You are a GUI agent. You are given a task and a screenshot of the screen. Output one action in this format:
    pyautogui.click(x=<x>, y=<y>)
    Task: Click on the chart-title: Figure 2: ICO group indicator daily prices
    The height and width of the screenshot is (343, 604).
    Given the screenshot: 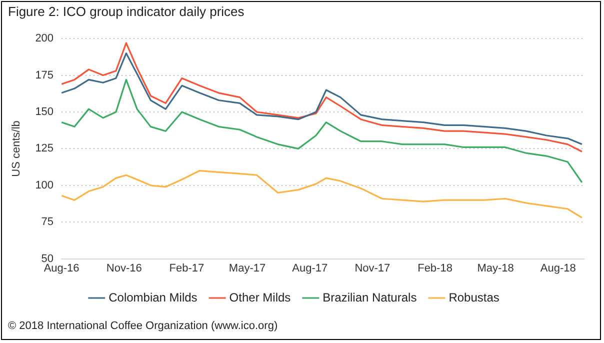 What is the action you would take?
    pyautogui.click(x=126, y=11)
    